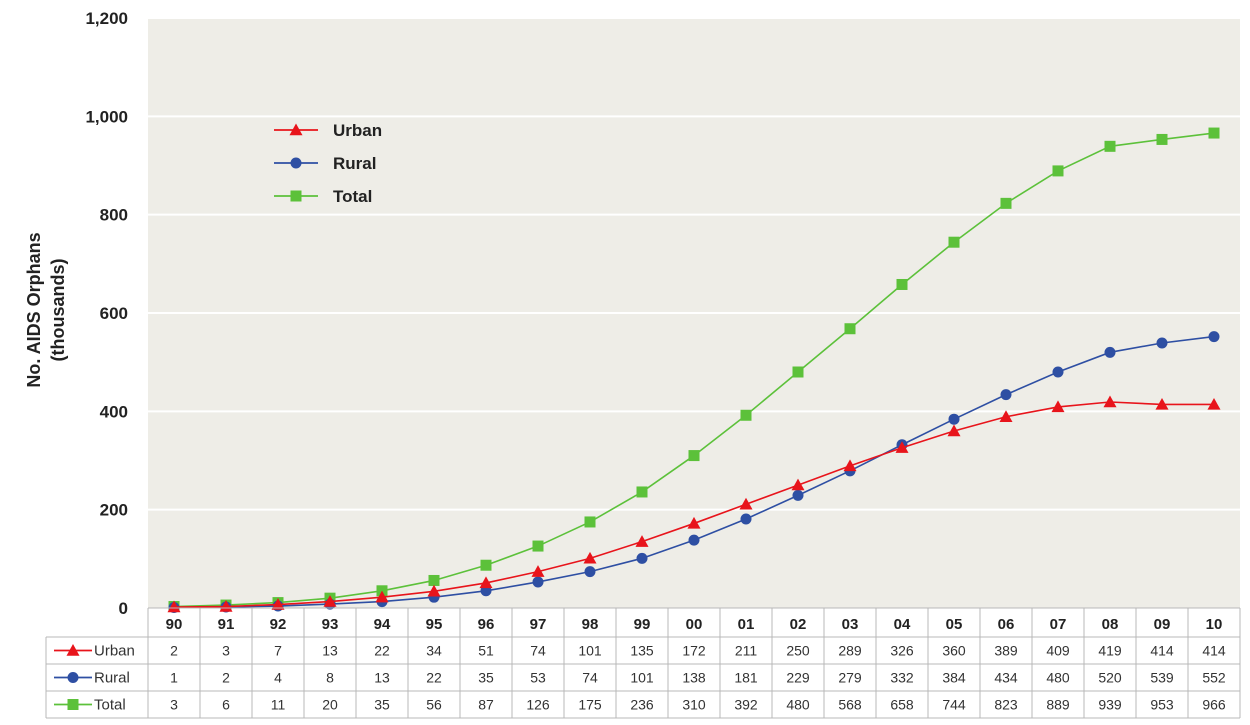 This screenshot has height=725, width=1250. What do you see at coordinates (174, 624) in the screenshot?
I see `x-tick-label: 90` at bounding box center [174, 624].